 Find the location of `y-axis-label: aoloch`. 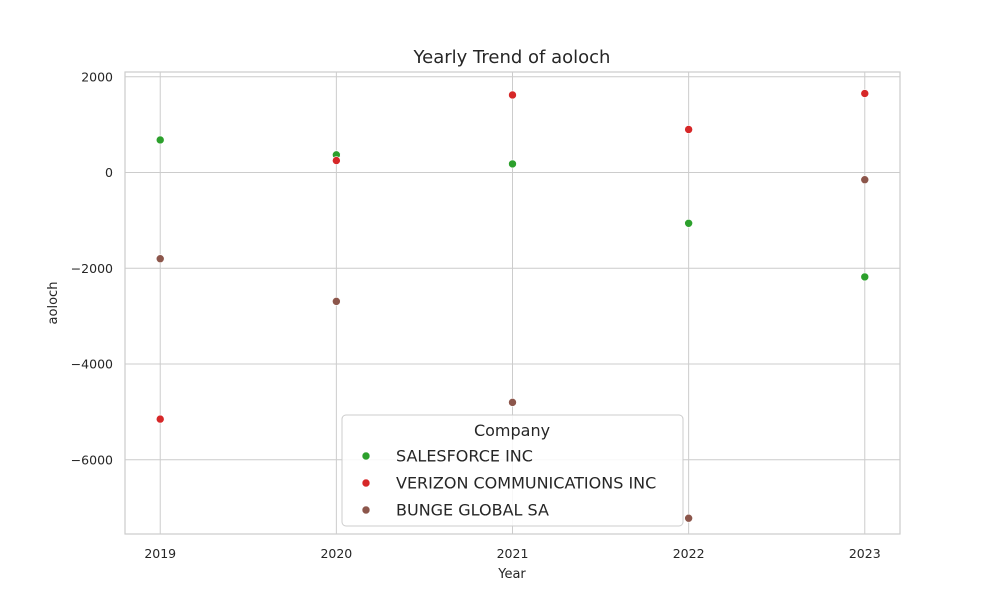

y-axis-label: aoloch is located at coordinates (53, 303).